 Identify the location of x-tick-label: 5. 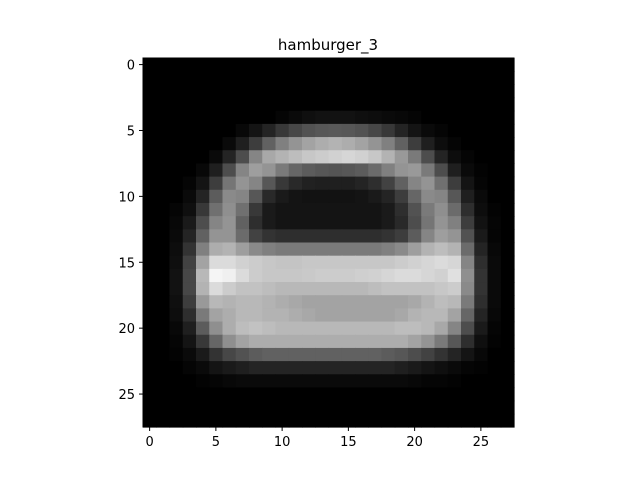
(216, 442).